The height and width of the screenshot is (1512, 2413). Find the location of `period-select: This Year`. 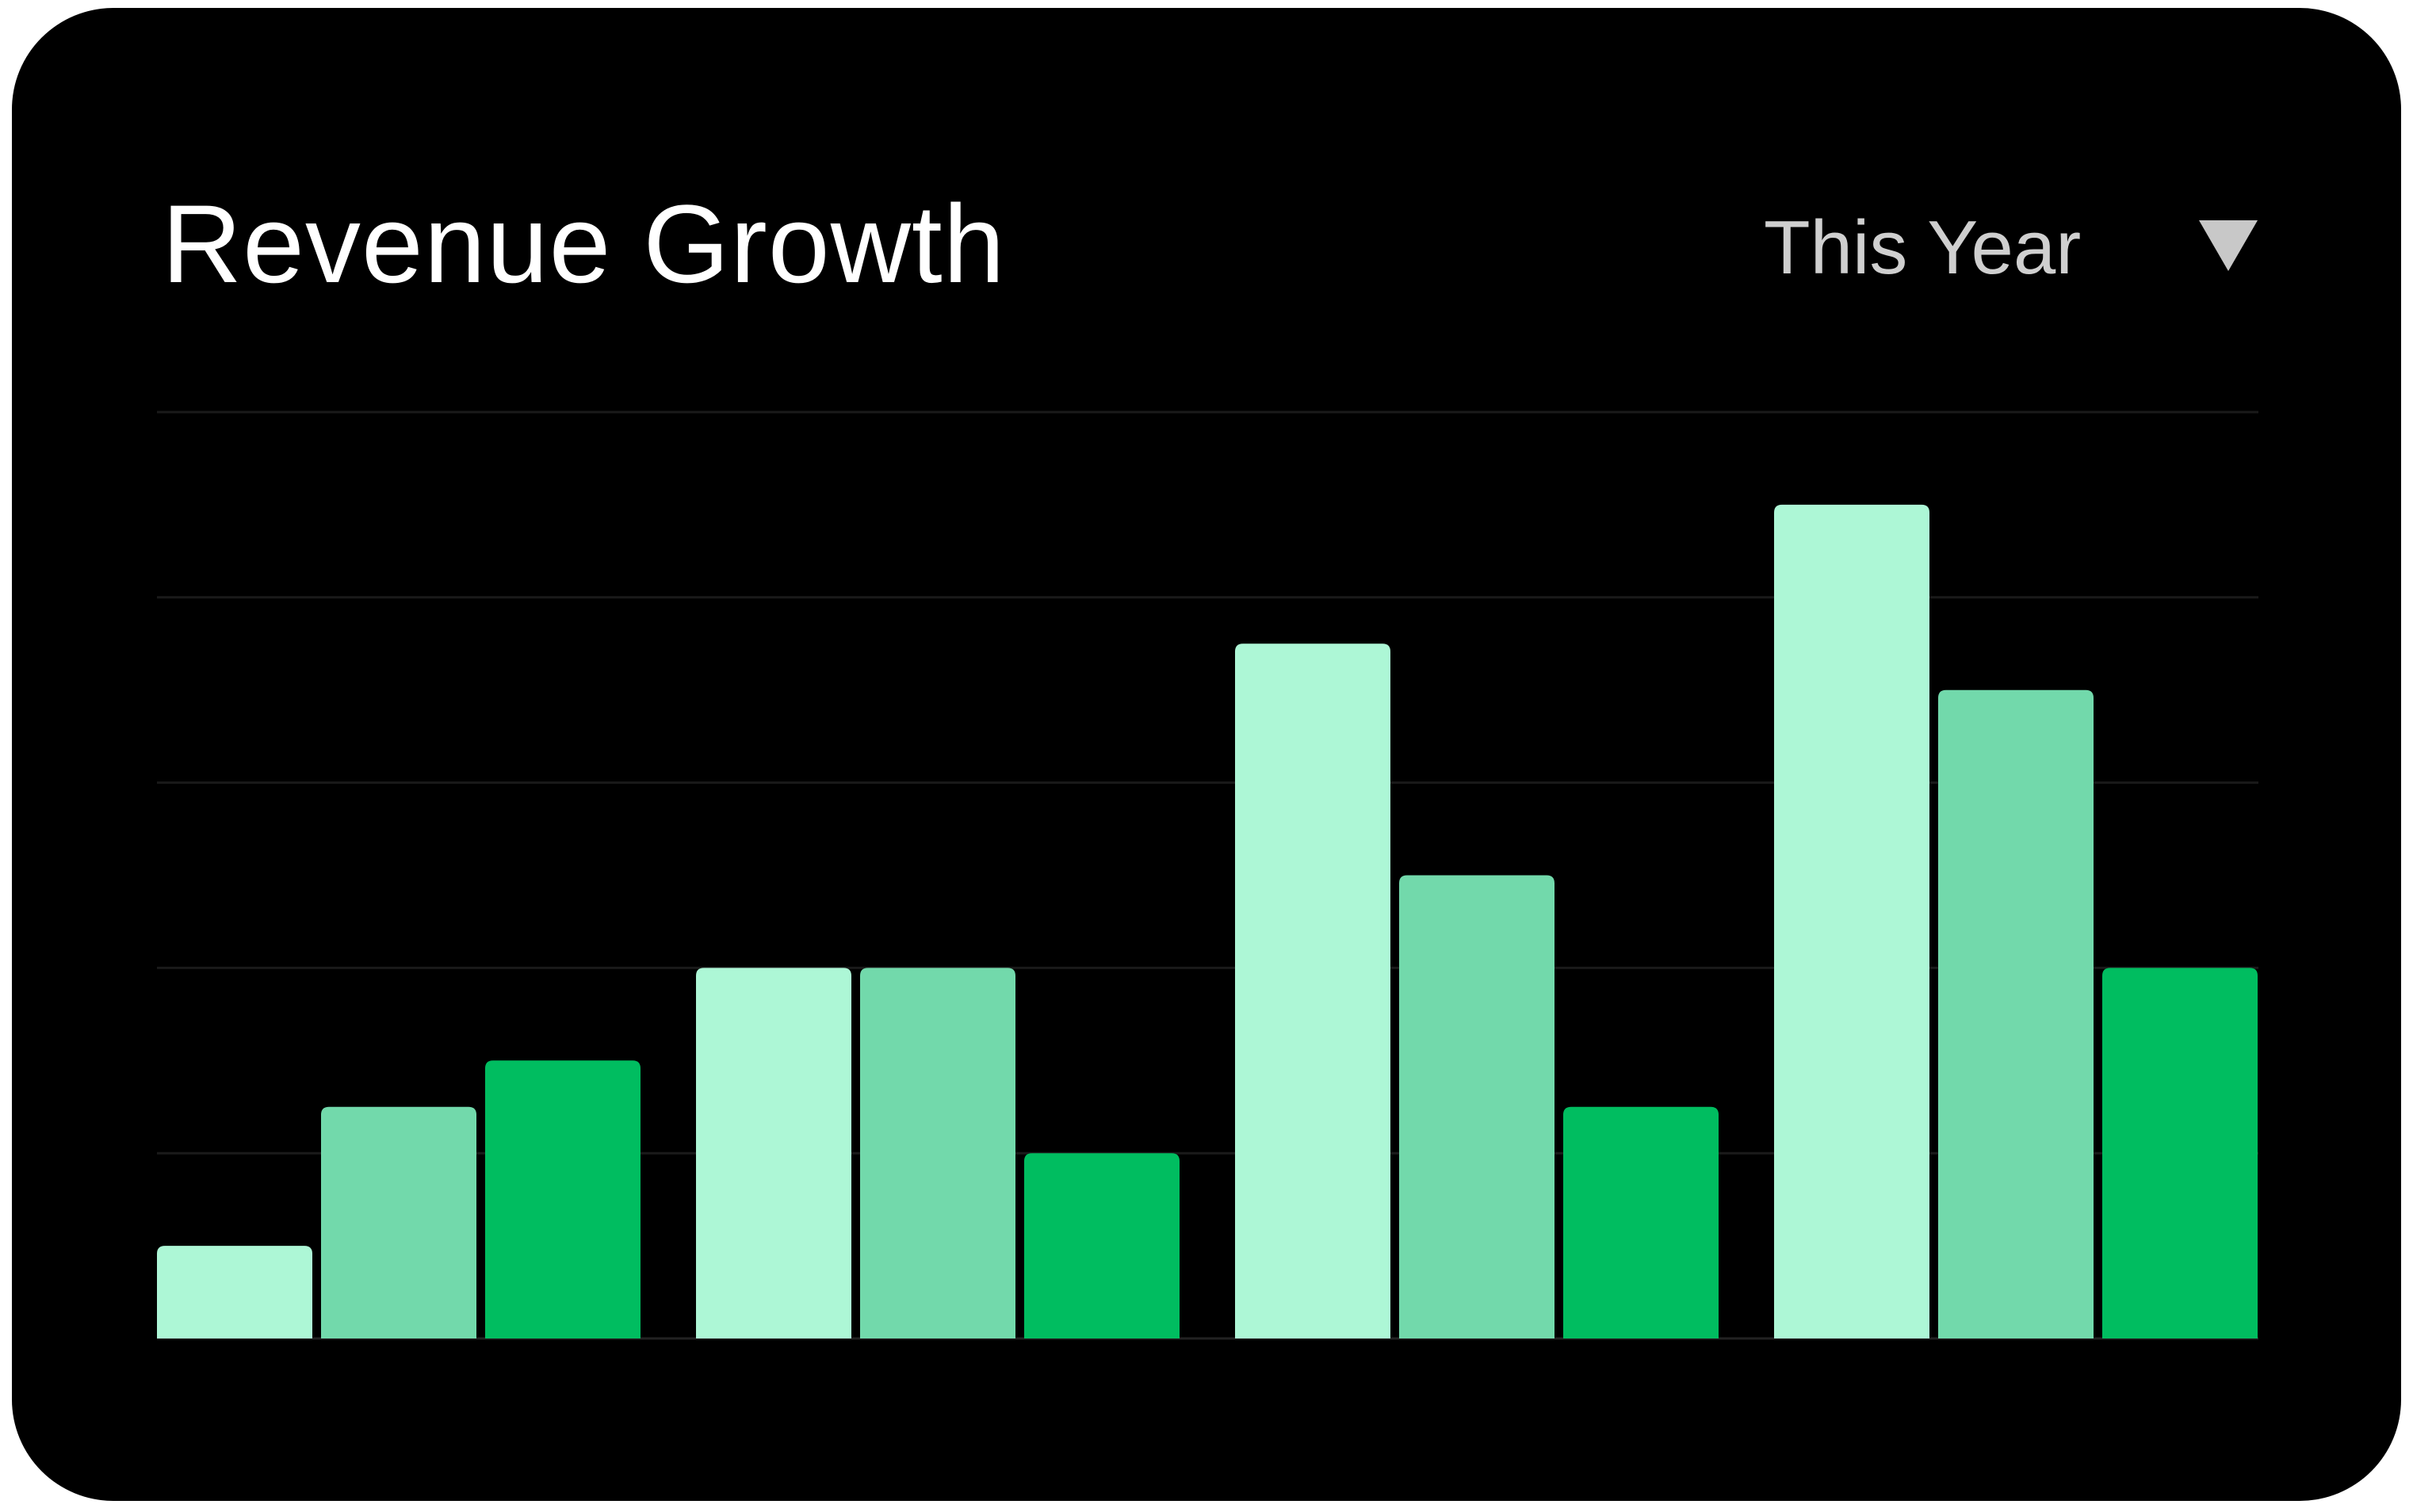

period-select: This Year is located at coordinates (1922, 248).